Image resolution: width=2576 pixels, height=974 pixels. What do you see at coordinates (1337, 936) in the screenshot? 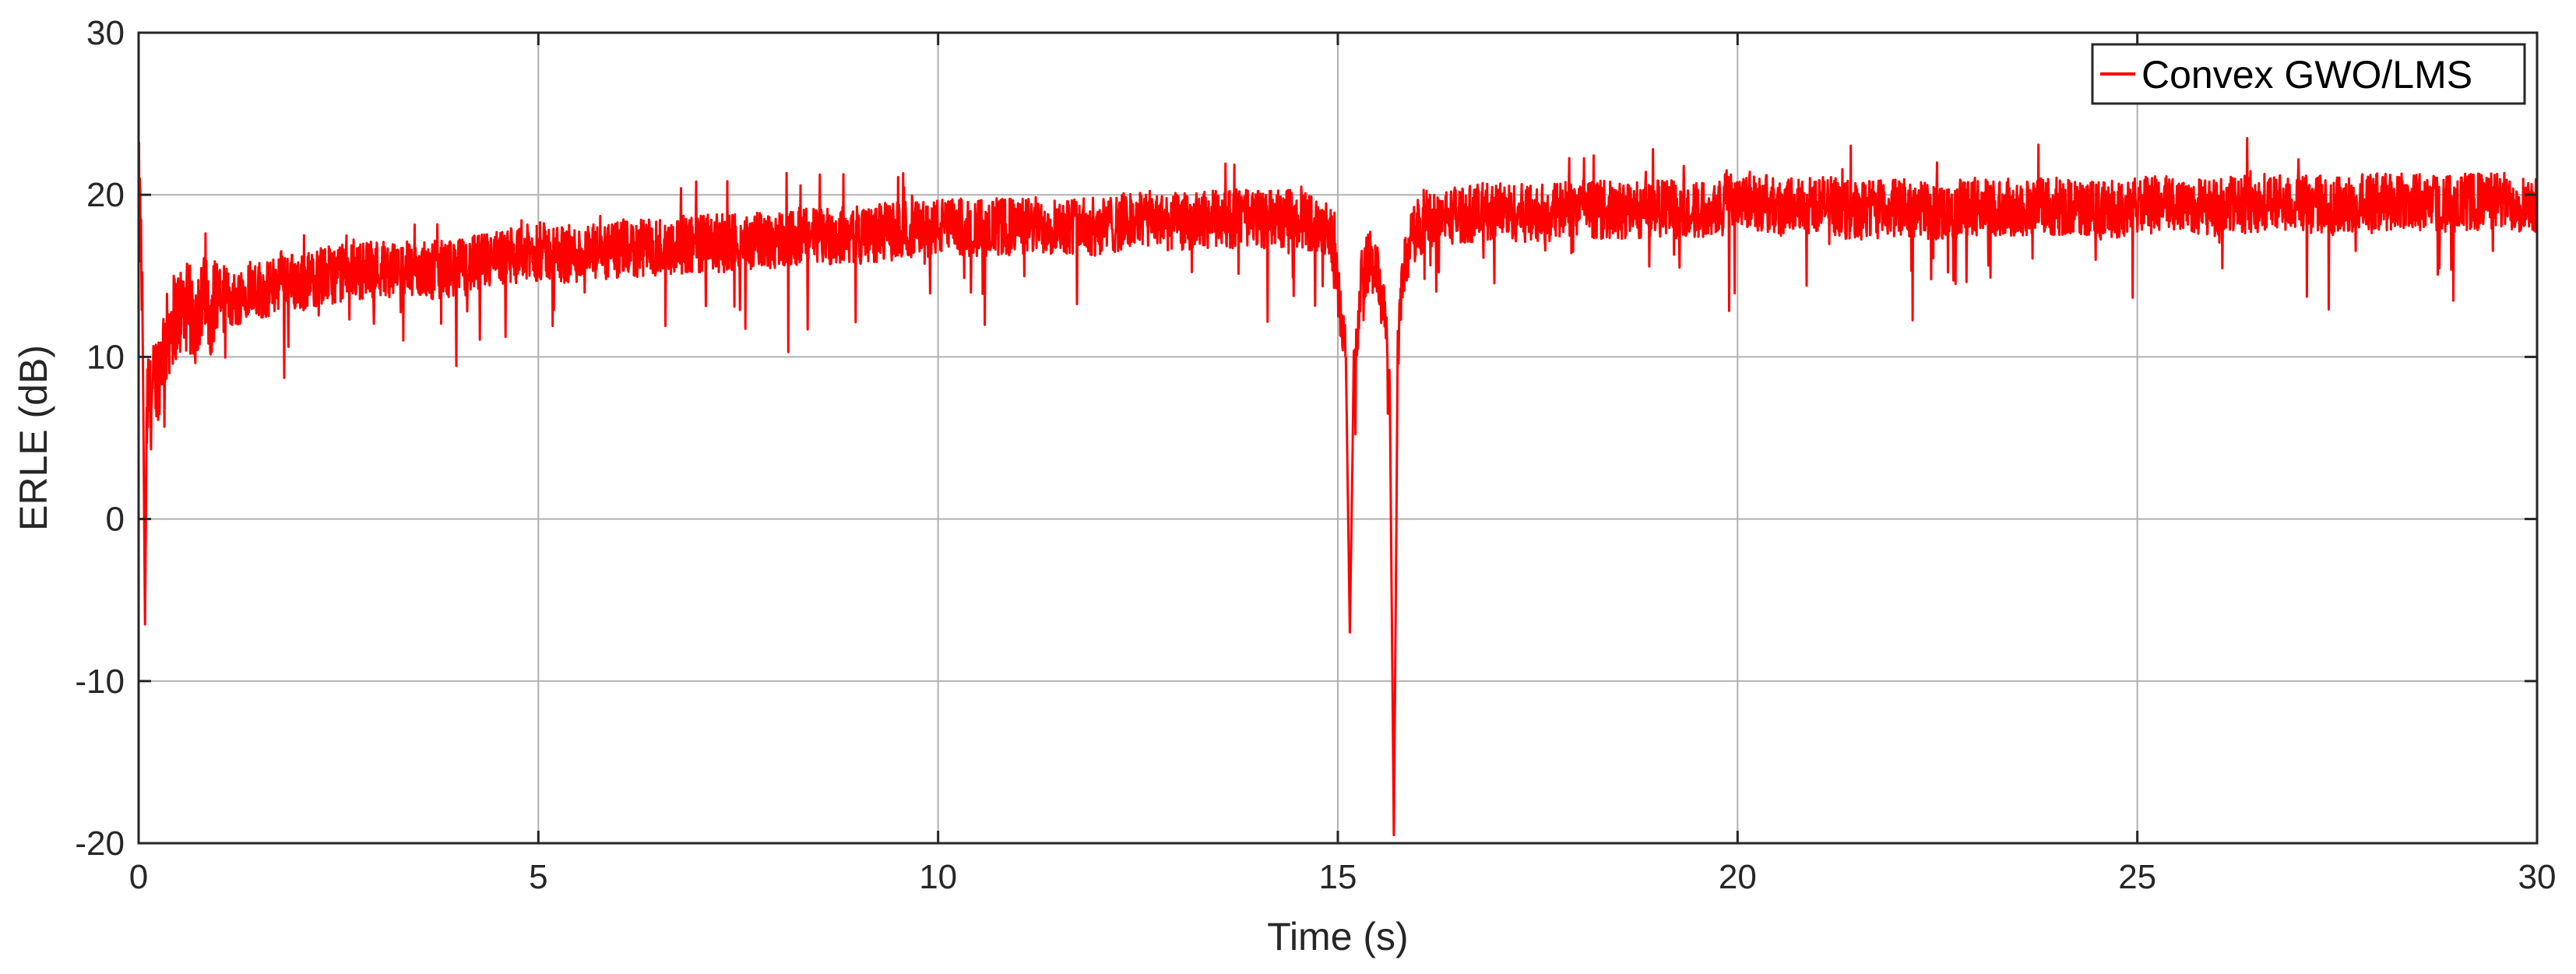
I see `x-axis-label: Time (s)` at bounding box center [1337, 936].